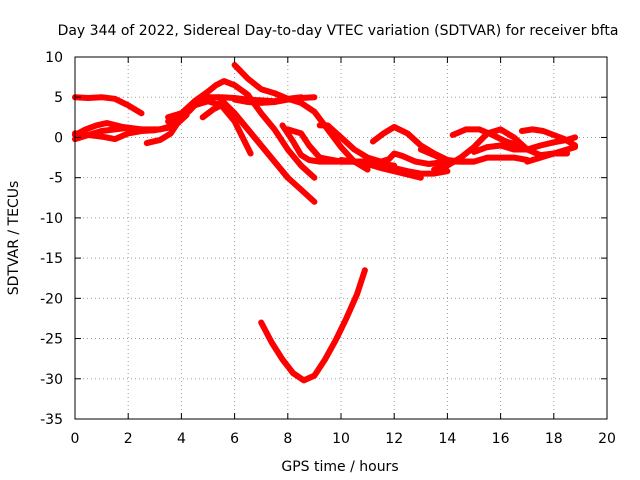 This screenshot has width=640, height=480. I want to click on x-tick-label: 16, so click(501, 439).